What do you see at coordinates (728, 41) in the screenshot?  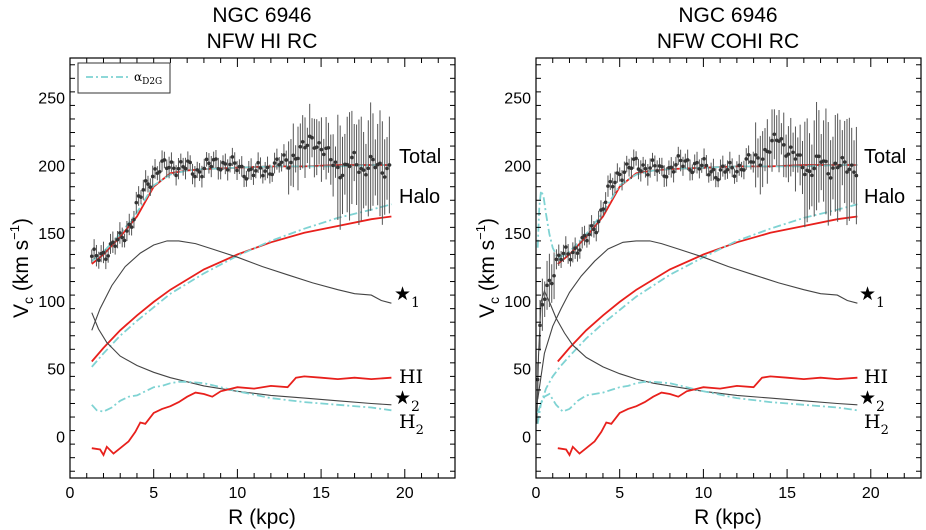 I see `panel-title-line2: NFW COHI RC` at bounding box center [728, 41].